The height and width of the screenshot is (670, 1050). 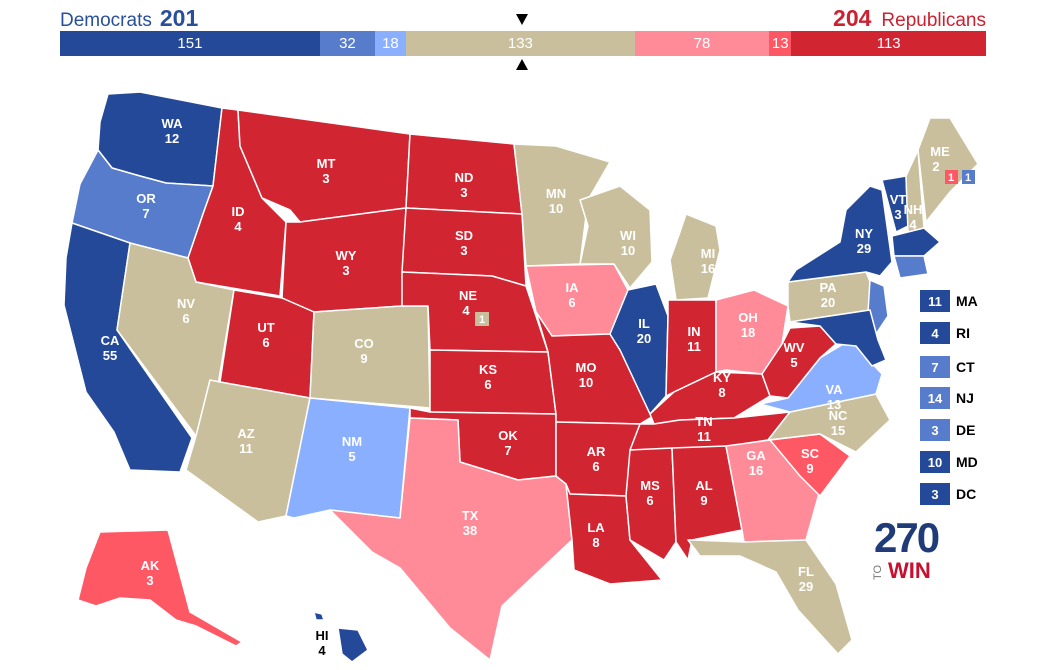 I want to click on small-state-abbr: RI, so click(x=963, y=333).